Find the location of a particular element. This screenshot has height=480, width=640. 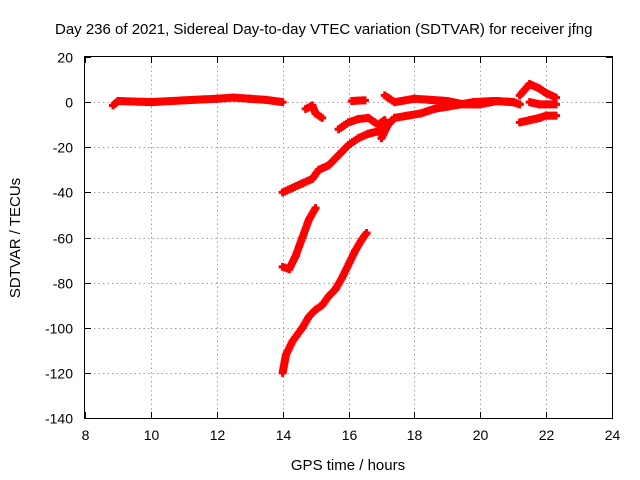

x-axis-label: GPS time / hours is located at coordinates (348, 465).